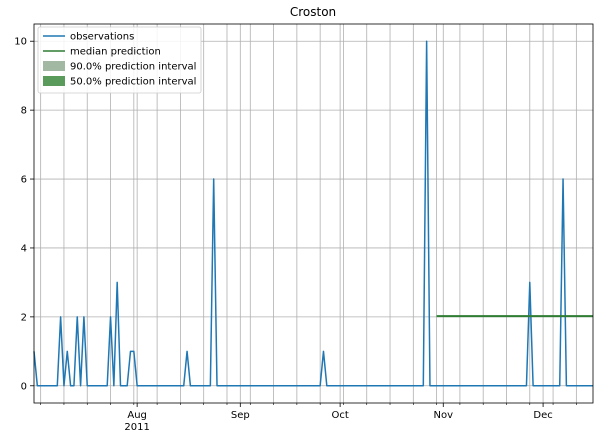  Describe the element at coordinates (133, 82) in the screenshot. I see `legend-label: 50.0% prediction interval` at that location.